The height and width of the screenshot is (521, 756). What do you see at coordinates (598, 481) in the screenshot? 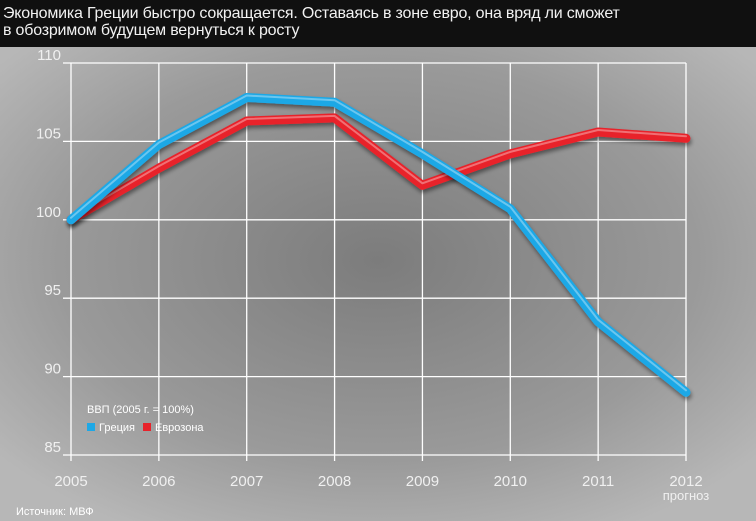
I see `x-tick-label: 2011` at bounding box center [598, 481].